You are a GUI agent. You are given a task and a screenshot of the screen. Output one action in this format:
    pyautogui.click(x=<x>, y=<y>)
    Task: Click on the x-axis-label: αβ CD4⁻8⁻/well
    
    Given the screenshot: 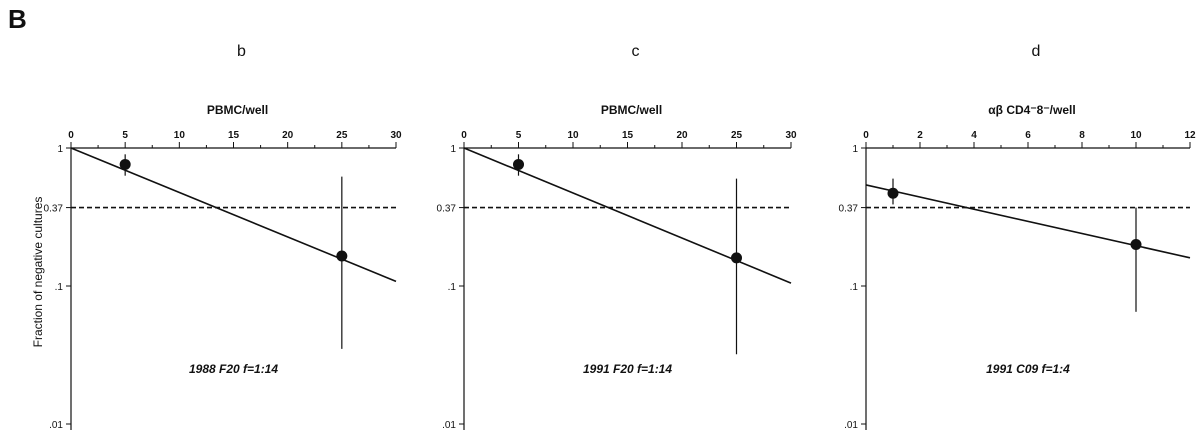 What is the action you would take?
    pyautogui.click(x=1031, y=110)
    